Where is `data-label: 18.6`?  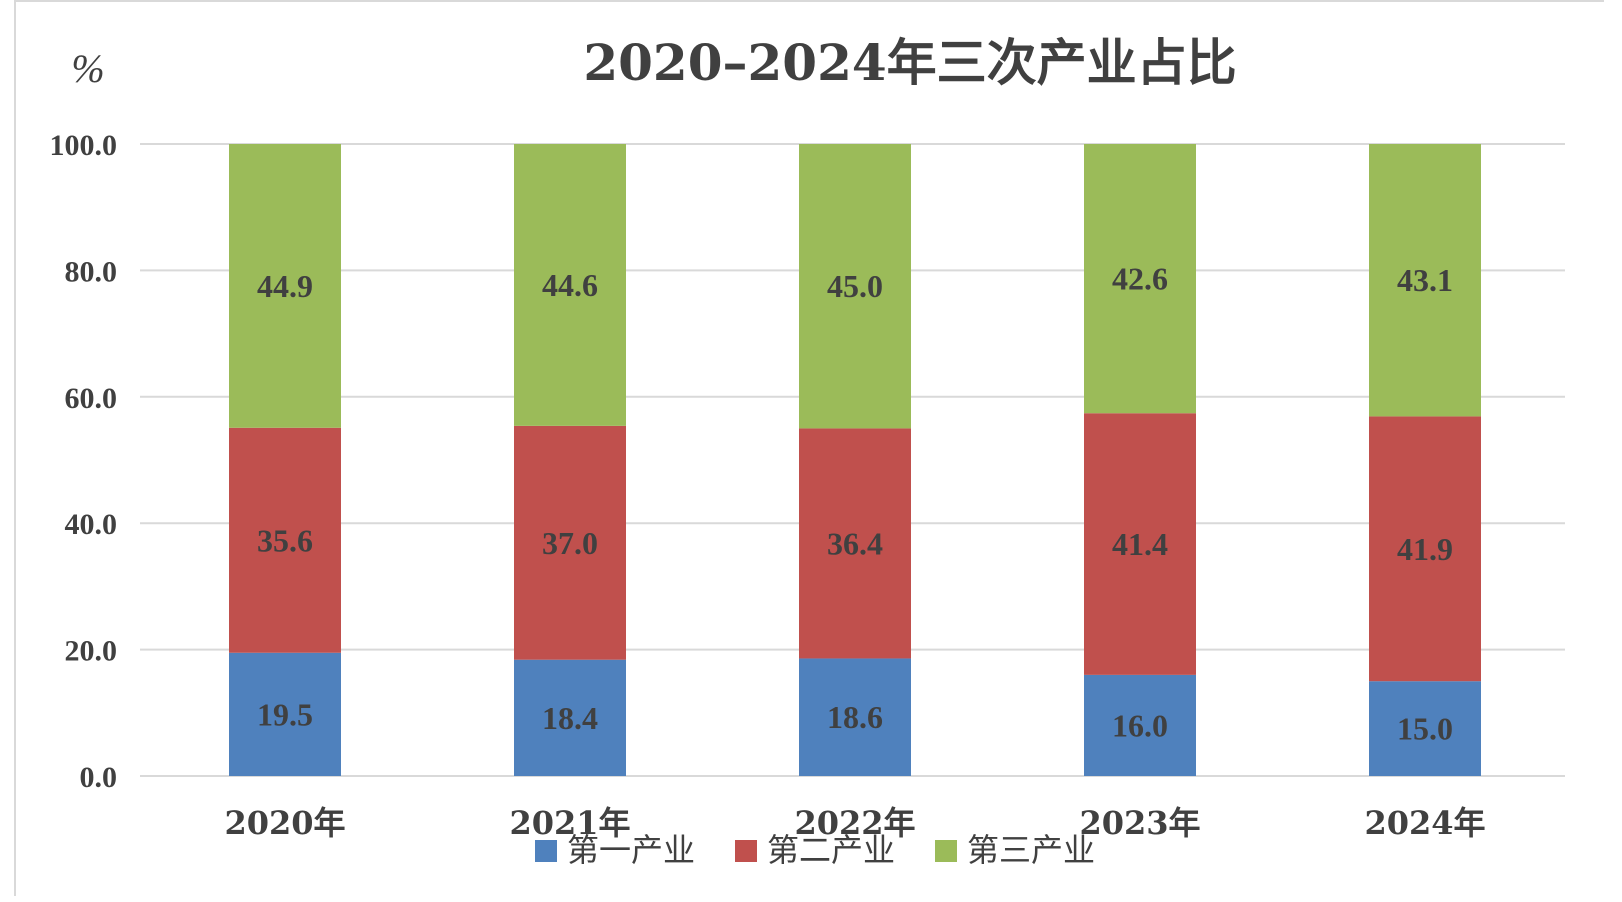 data-label: 18.6 is located at coordinates (855, 717).